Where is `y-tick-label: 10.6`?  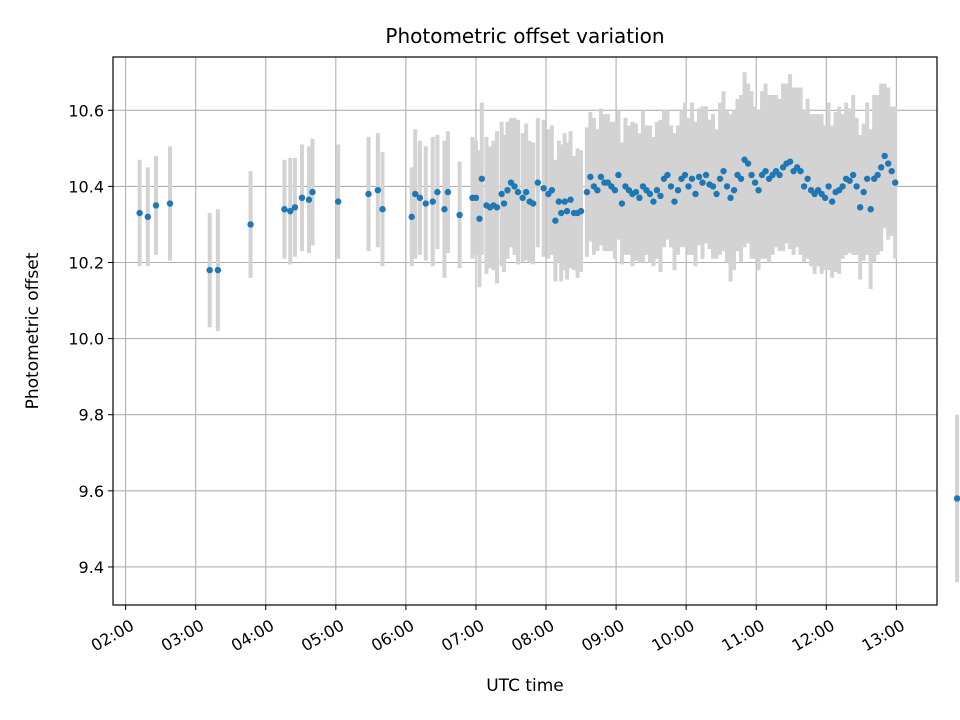
y-tick-label: 10.6 is located at coordinates (86, 110).